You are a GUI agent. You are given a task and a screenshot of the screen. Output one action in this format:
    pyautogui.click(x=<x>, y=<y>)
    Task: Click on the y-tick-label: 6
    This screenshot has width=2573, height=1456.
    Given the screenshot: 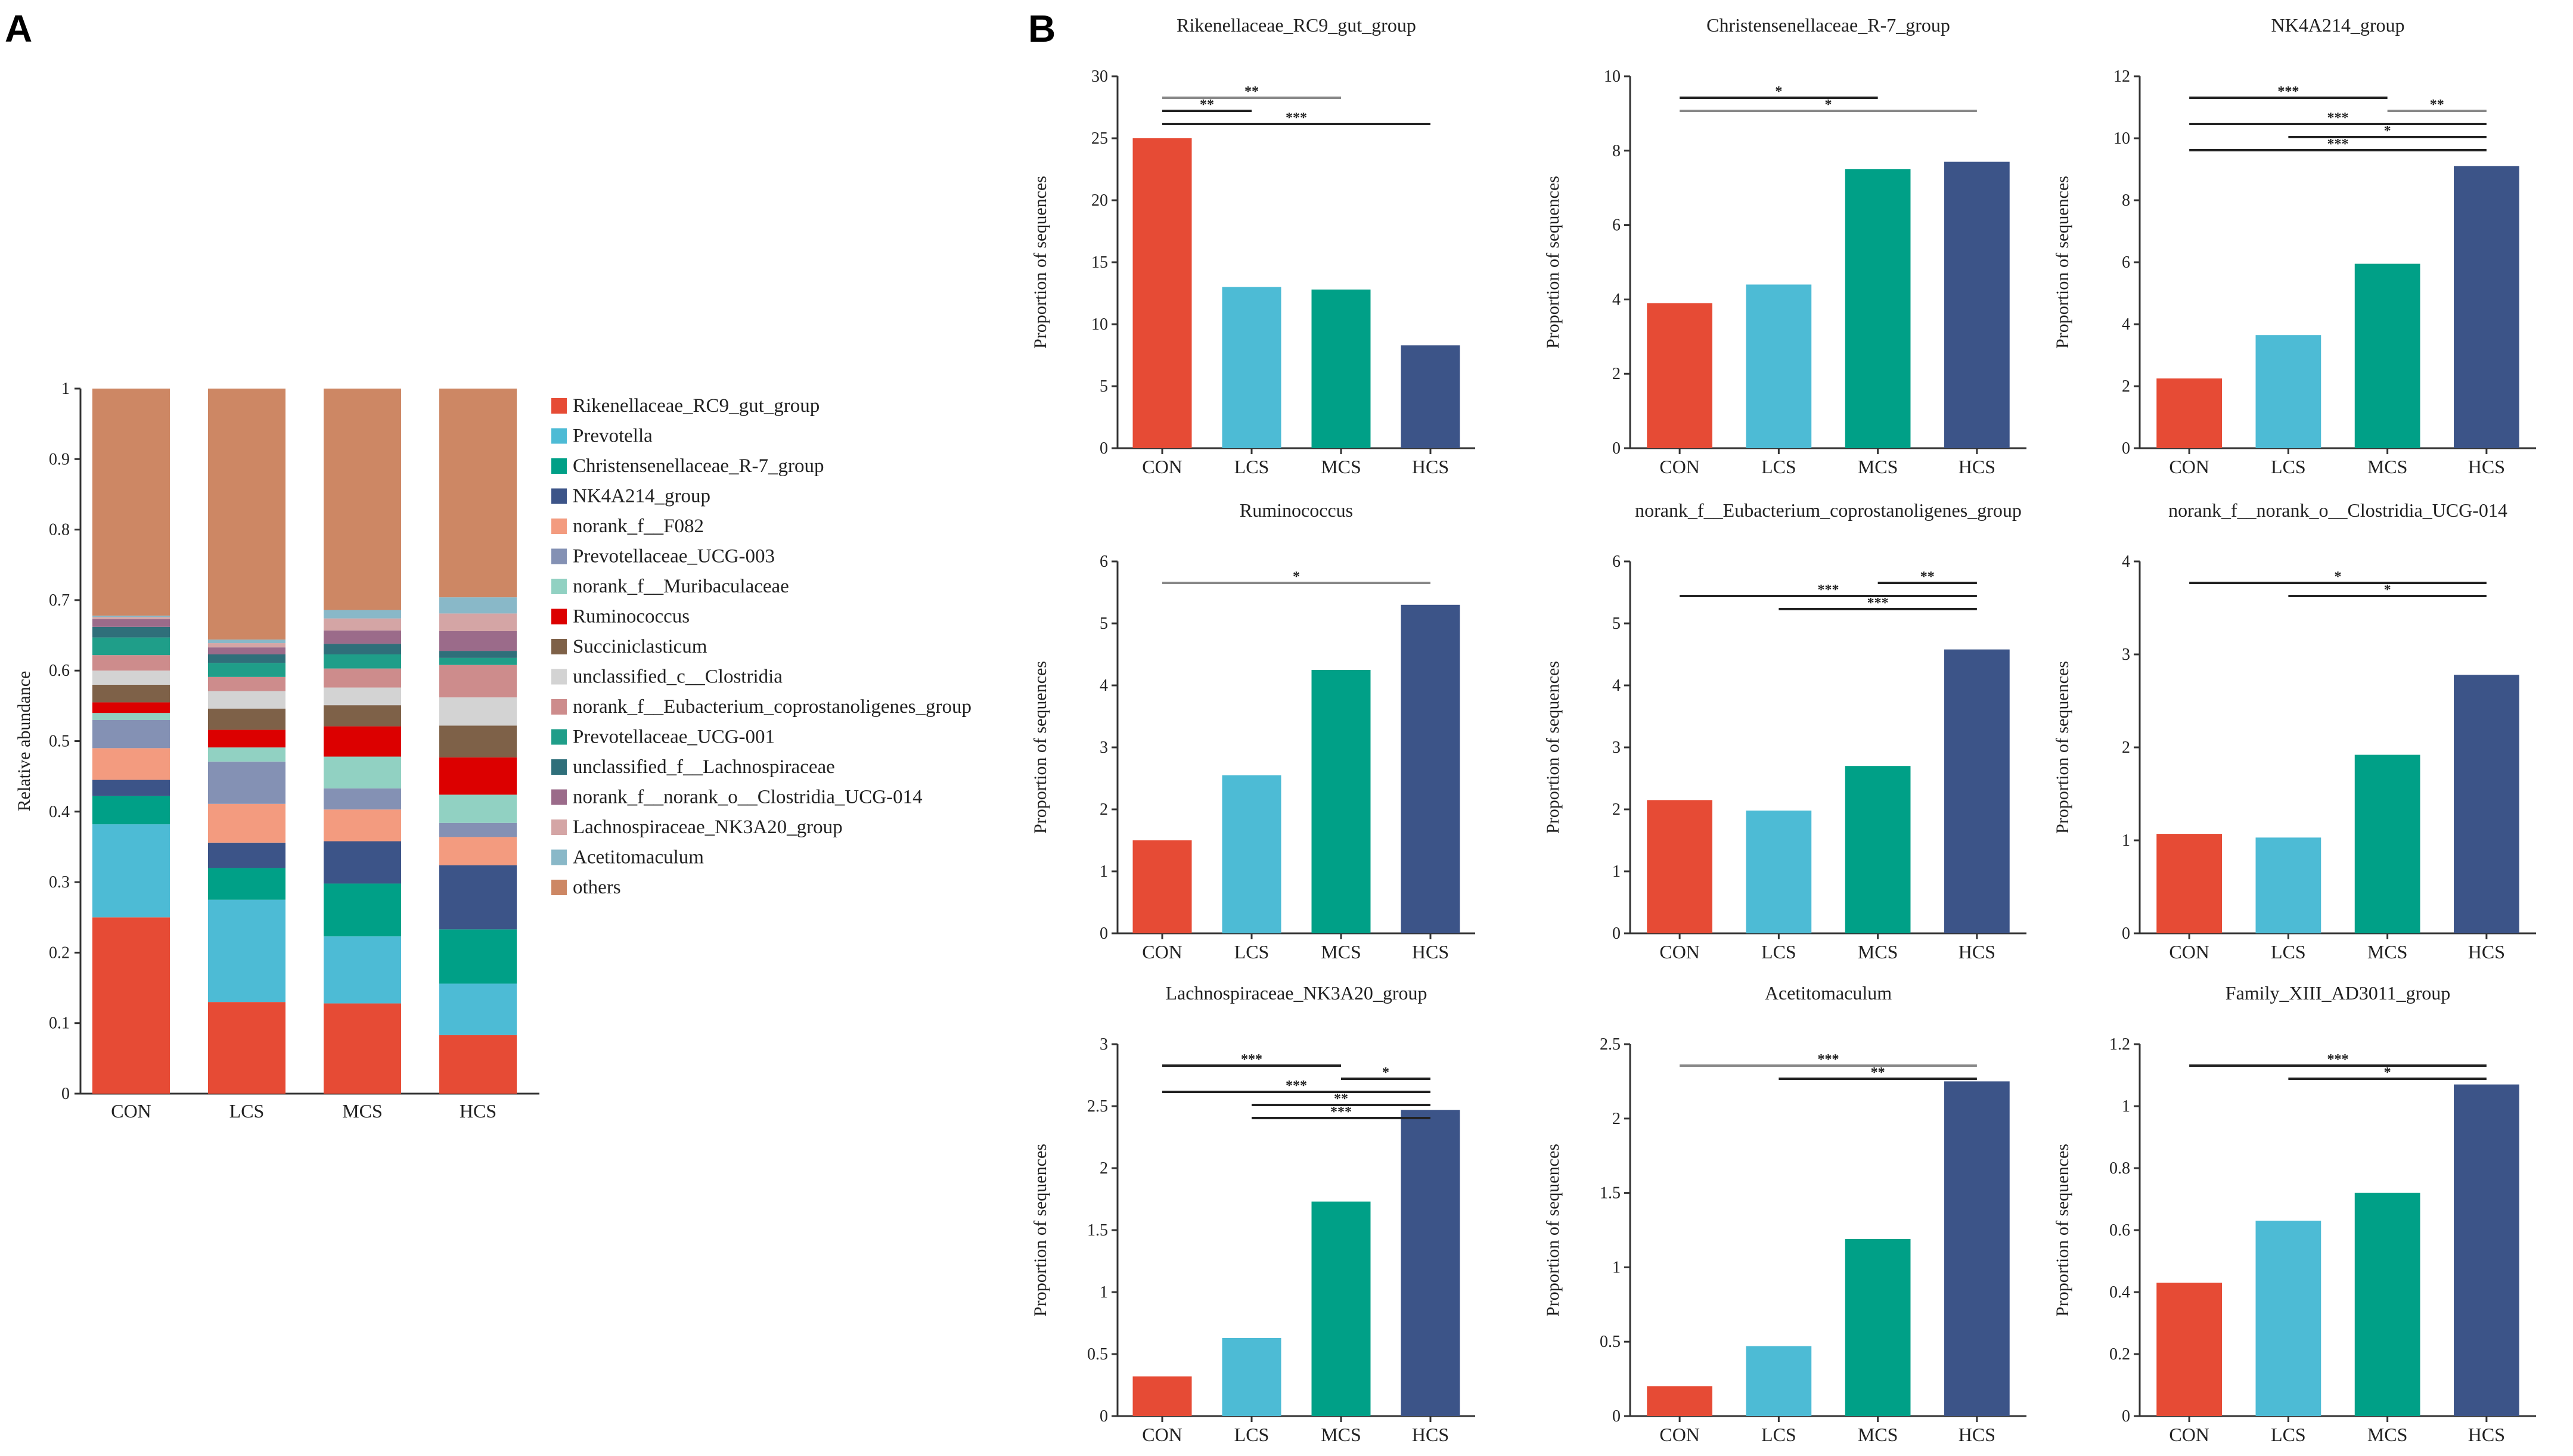 What is the action you would take?
    pyautogui.click(x=1616, y=225)
    